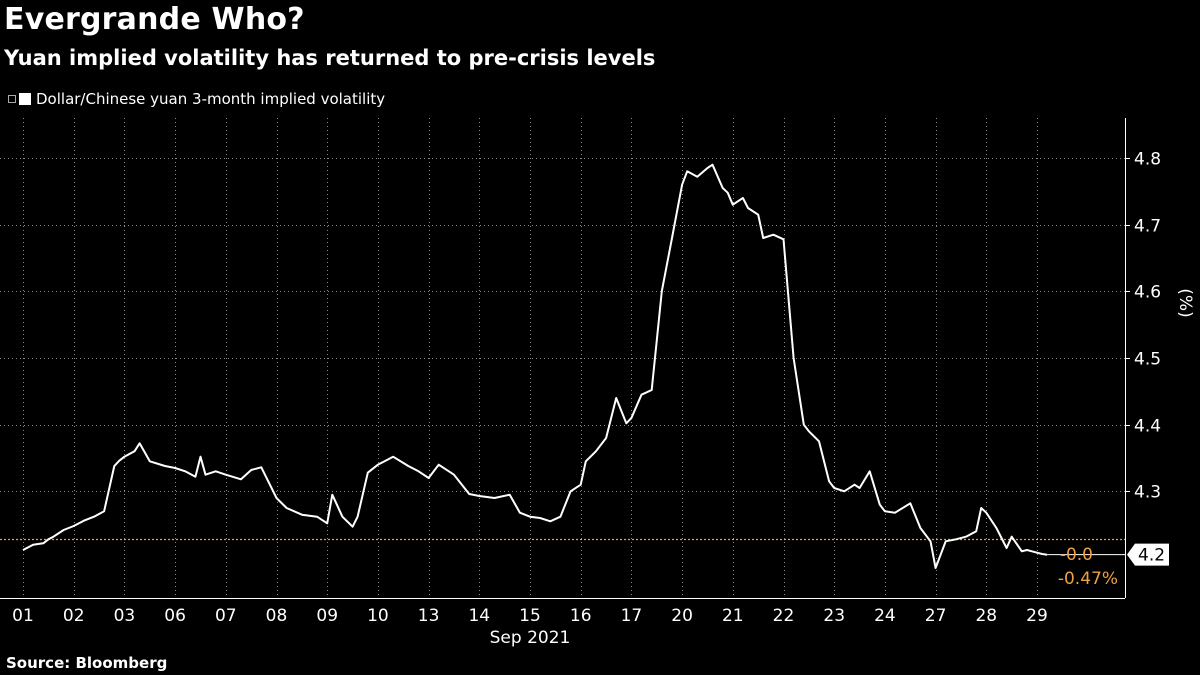 The image size is (1200, 675). I want to click on x-tick-label: 15, so click(530, 616).